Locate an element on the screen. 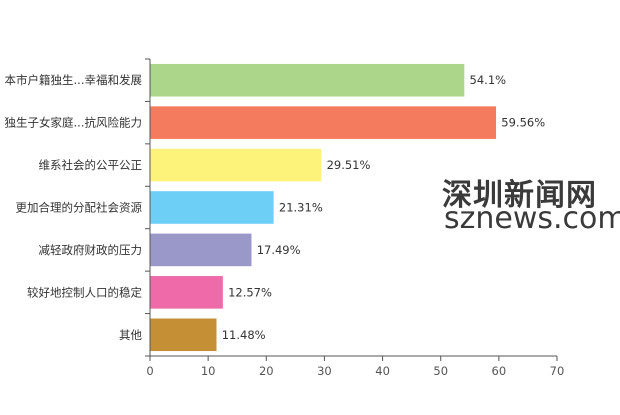 Image resolution: width=620 pixels, height=415 pixels. category-label-2: 维系社会的公平公正 is located at coordinates (91, 165).